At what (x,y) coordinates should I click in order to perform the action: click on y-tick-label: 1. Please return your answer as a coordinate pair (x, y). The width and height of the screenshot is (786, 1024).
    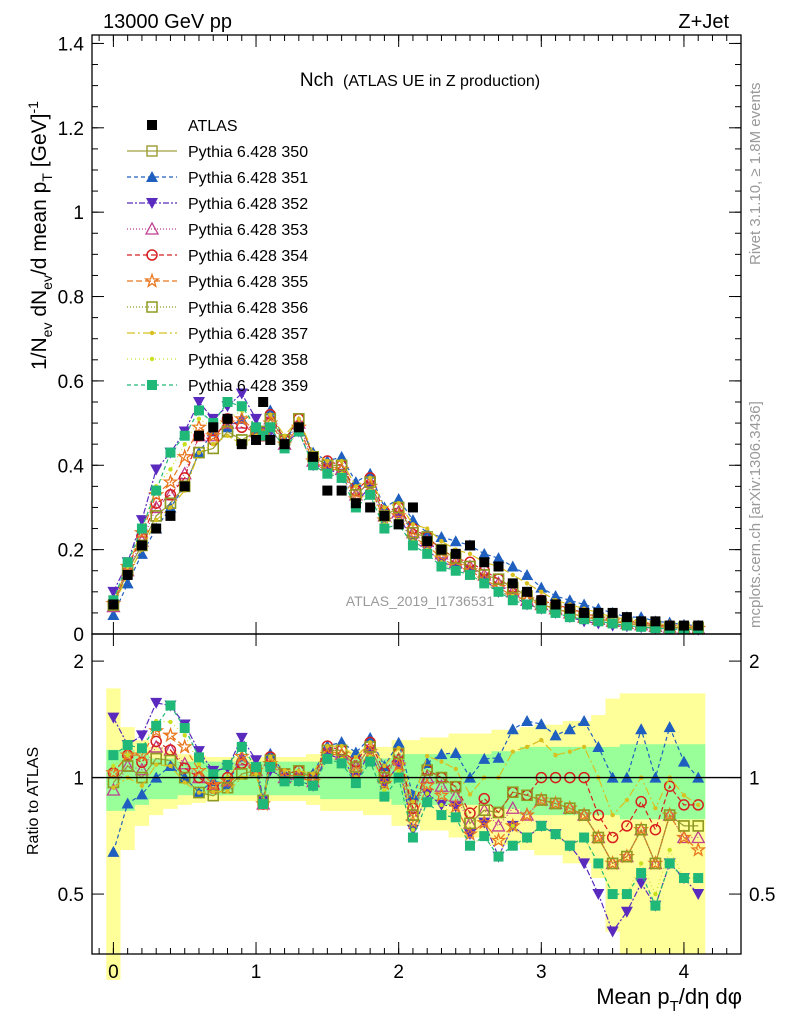
    Looking at the image, I should click on (78, 213).